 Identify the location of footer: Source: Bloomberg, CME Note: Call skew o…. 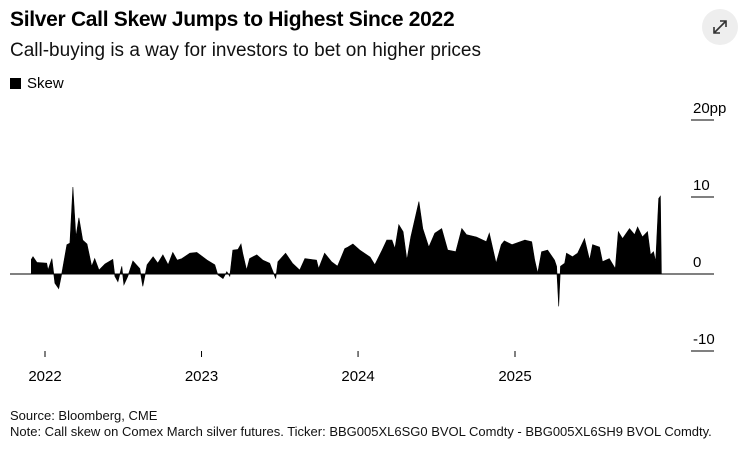
(375, 423).